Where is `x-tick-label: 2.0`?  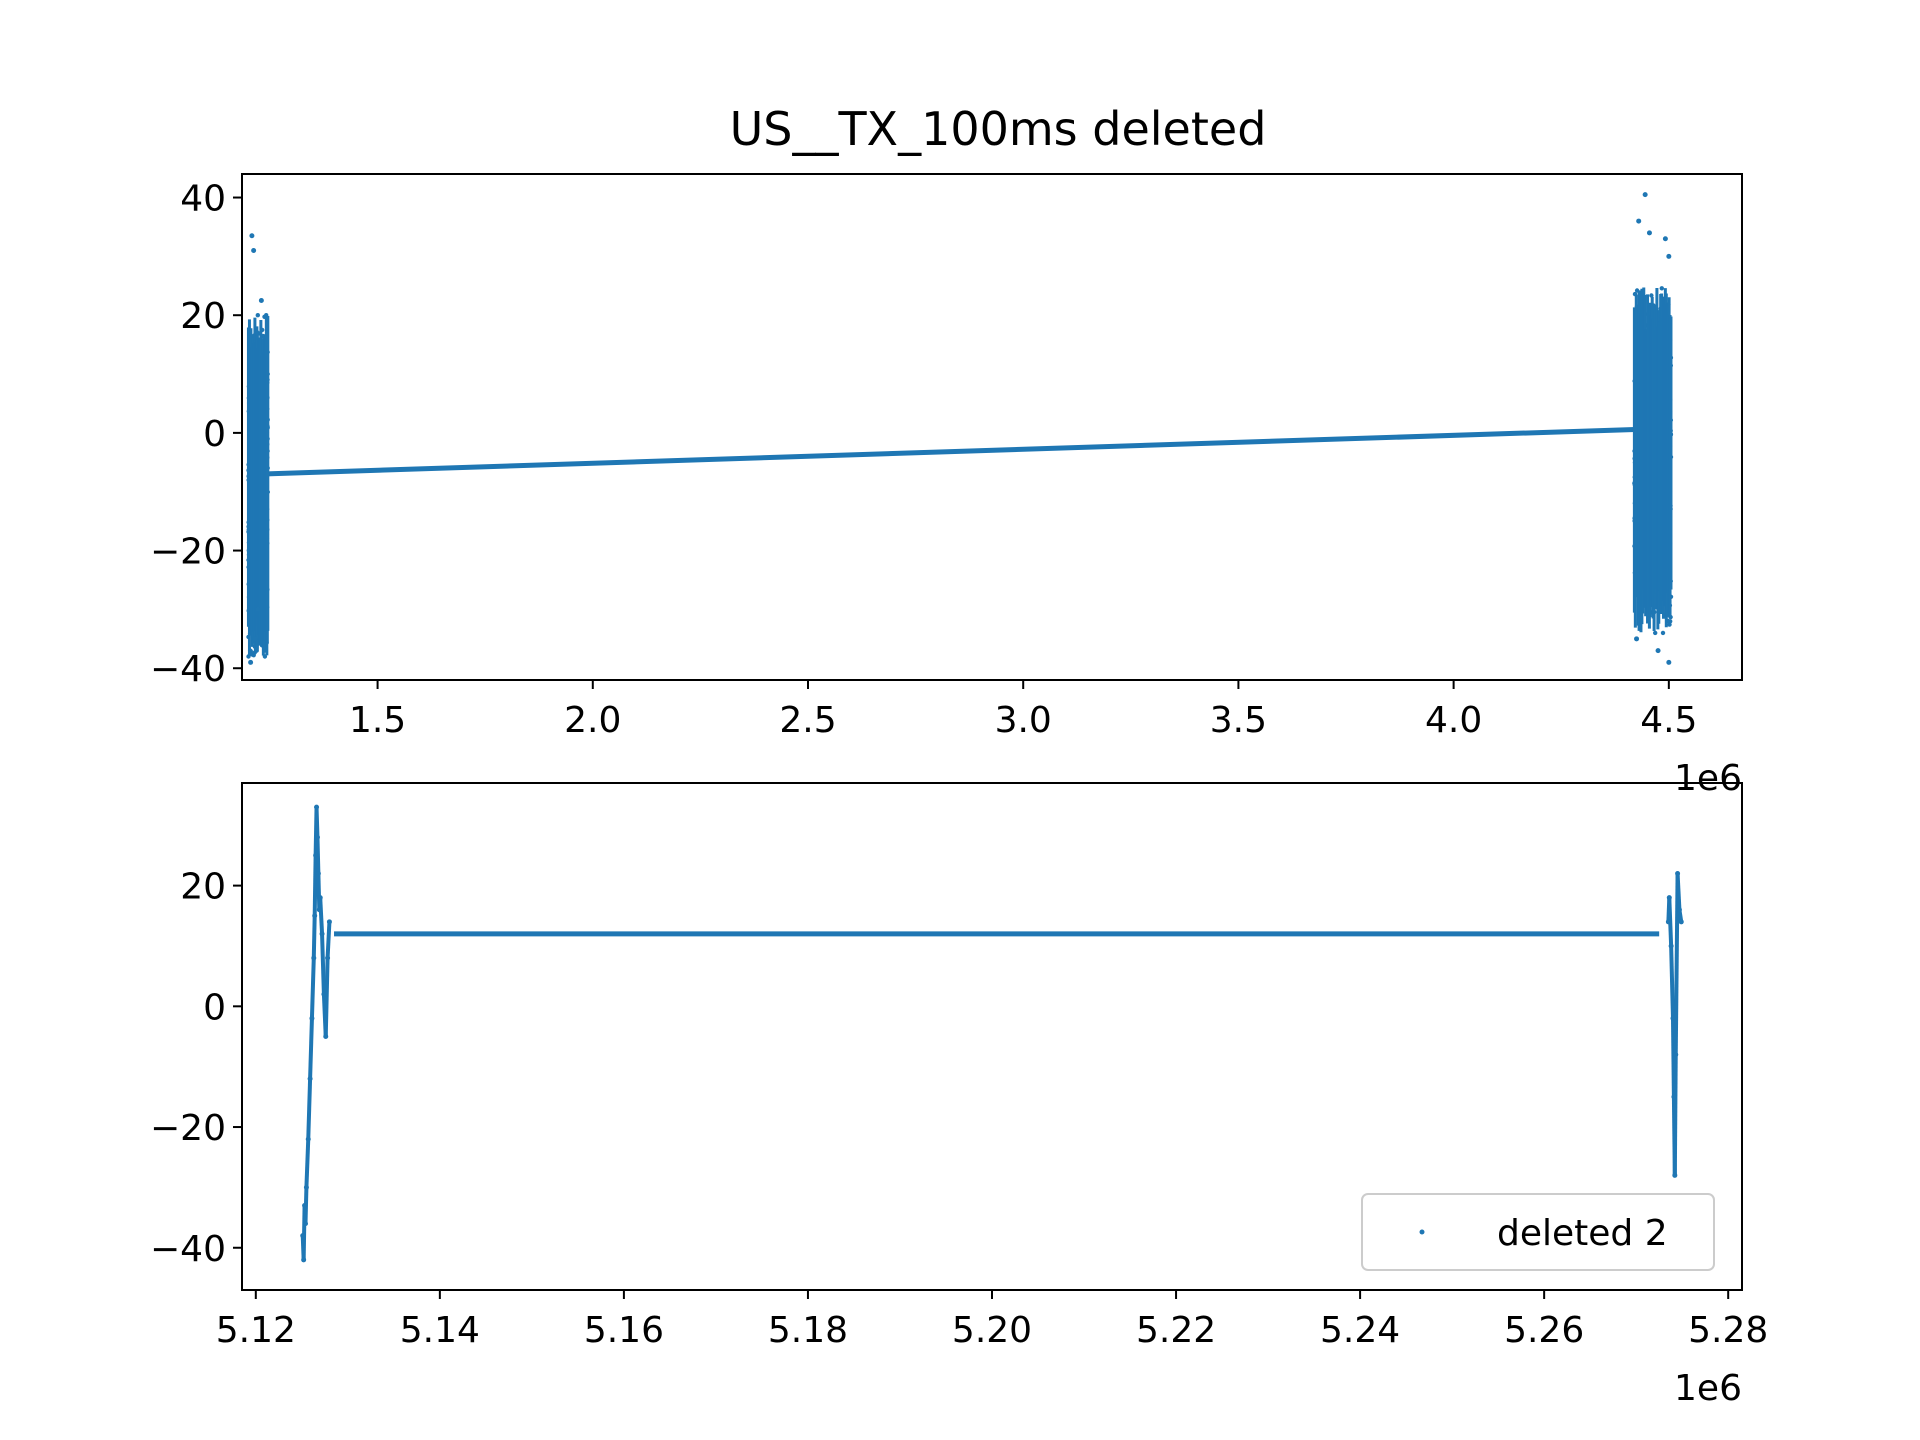
x-tick-label: 2.0 is located at coordinates (592, 720).